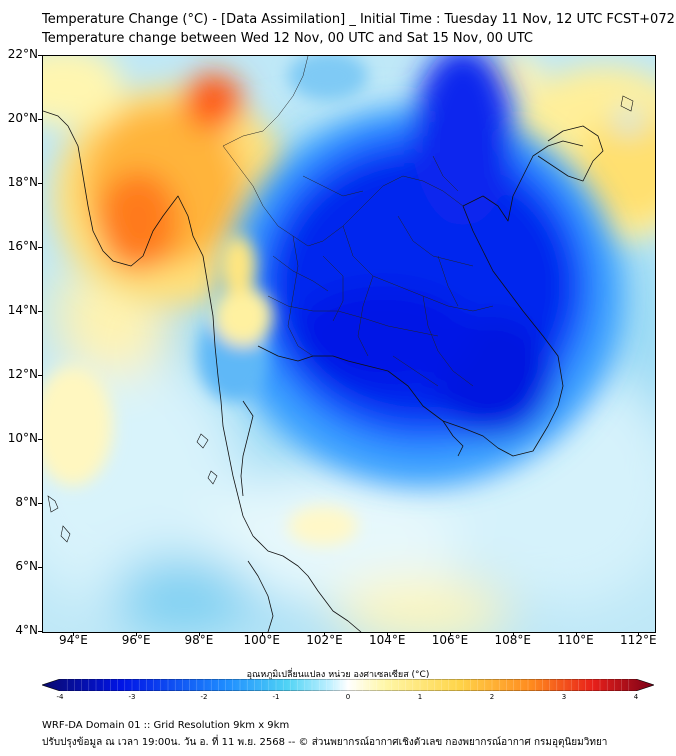 The image size is (676, 756). Describe the element at coordinates (513, 640) in the screenshot. I see `lon-label: 108°E` at that location.